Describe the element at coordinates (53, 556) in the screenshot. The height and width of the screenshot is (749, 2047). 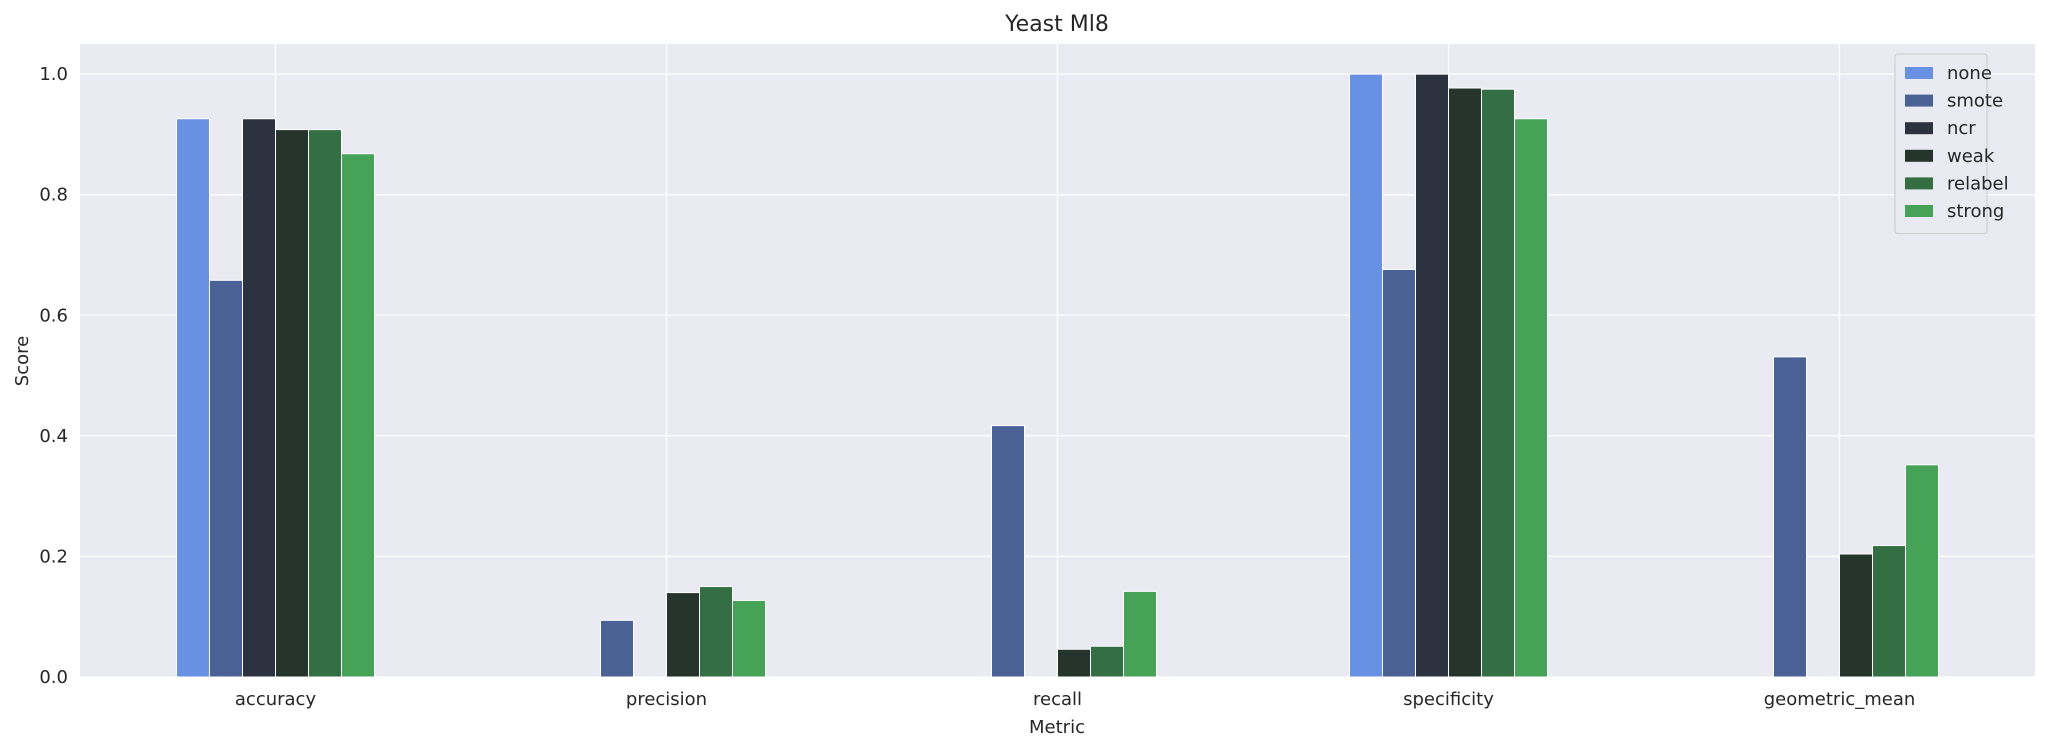
I see `y-tick-label: 0.2` at that location.